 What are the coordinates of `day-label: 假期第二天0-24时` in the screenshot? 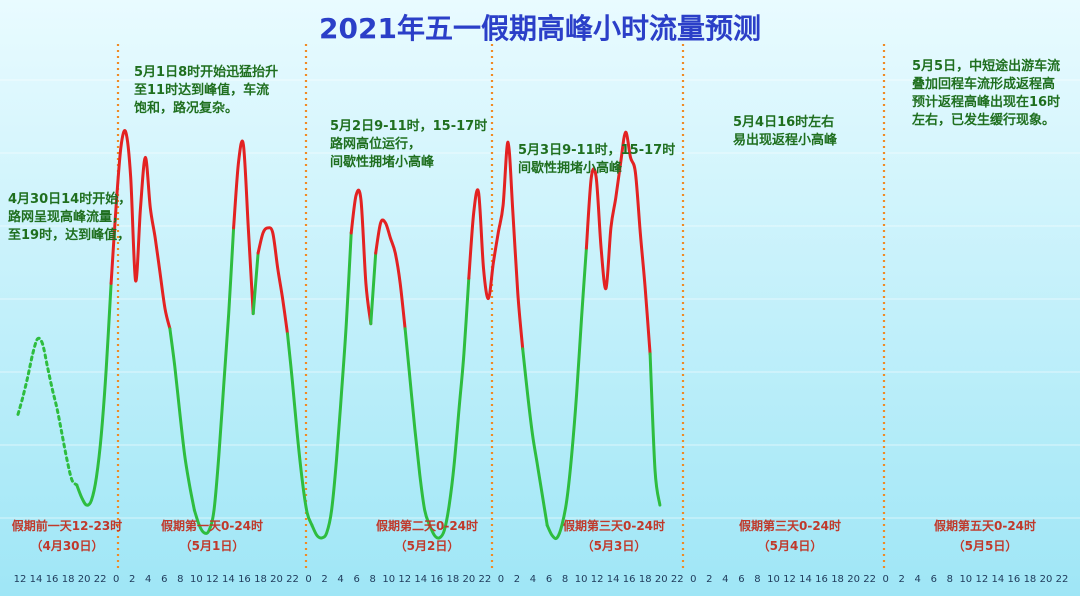 It's located at (427, 525).